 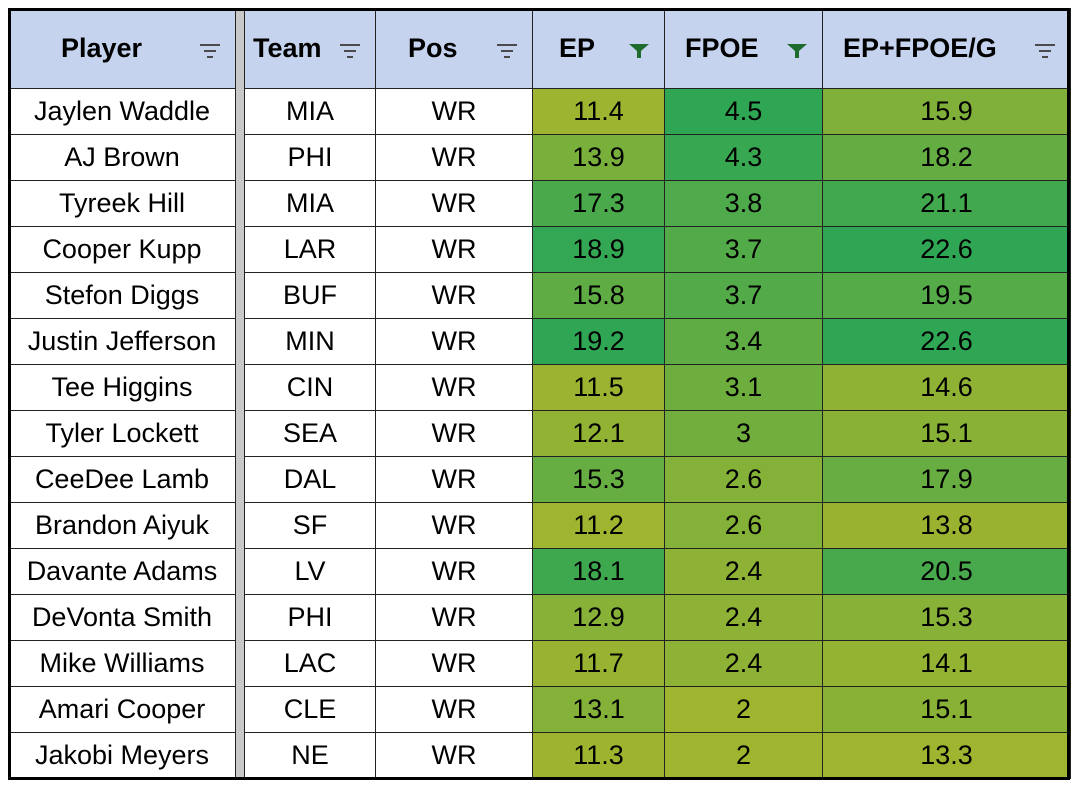 I want to click on column-header-label: EP+FPOE/G, so click(x=920, y=48).